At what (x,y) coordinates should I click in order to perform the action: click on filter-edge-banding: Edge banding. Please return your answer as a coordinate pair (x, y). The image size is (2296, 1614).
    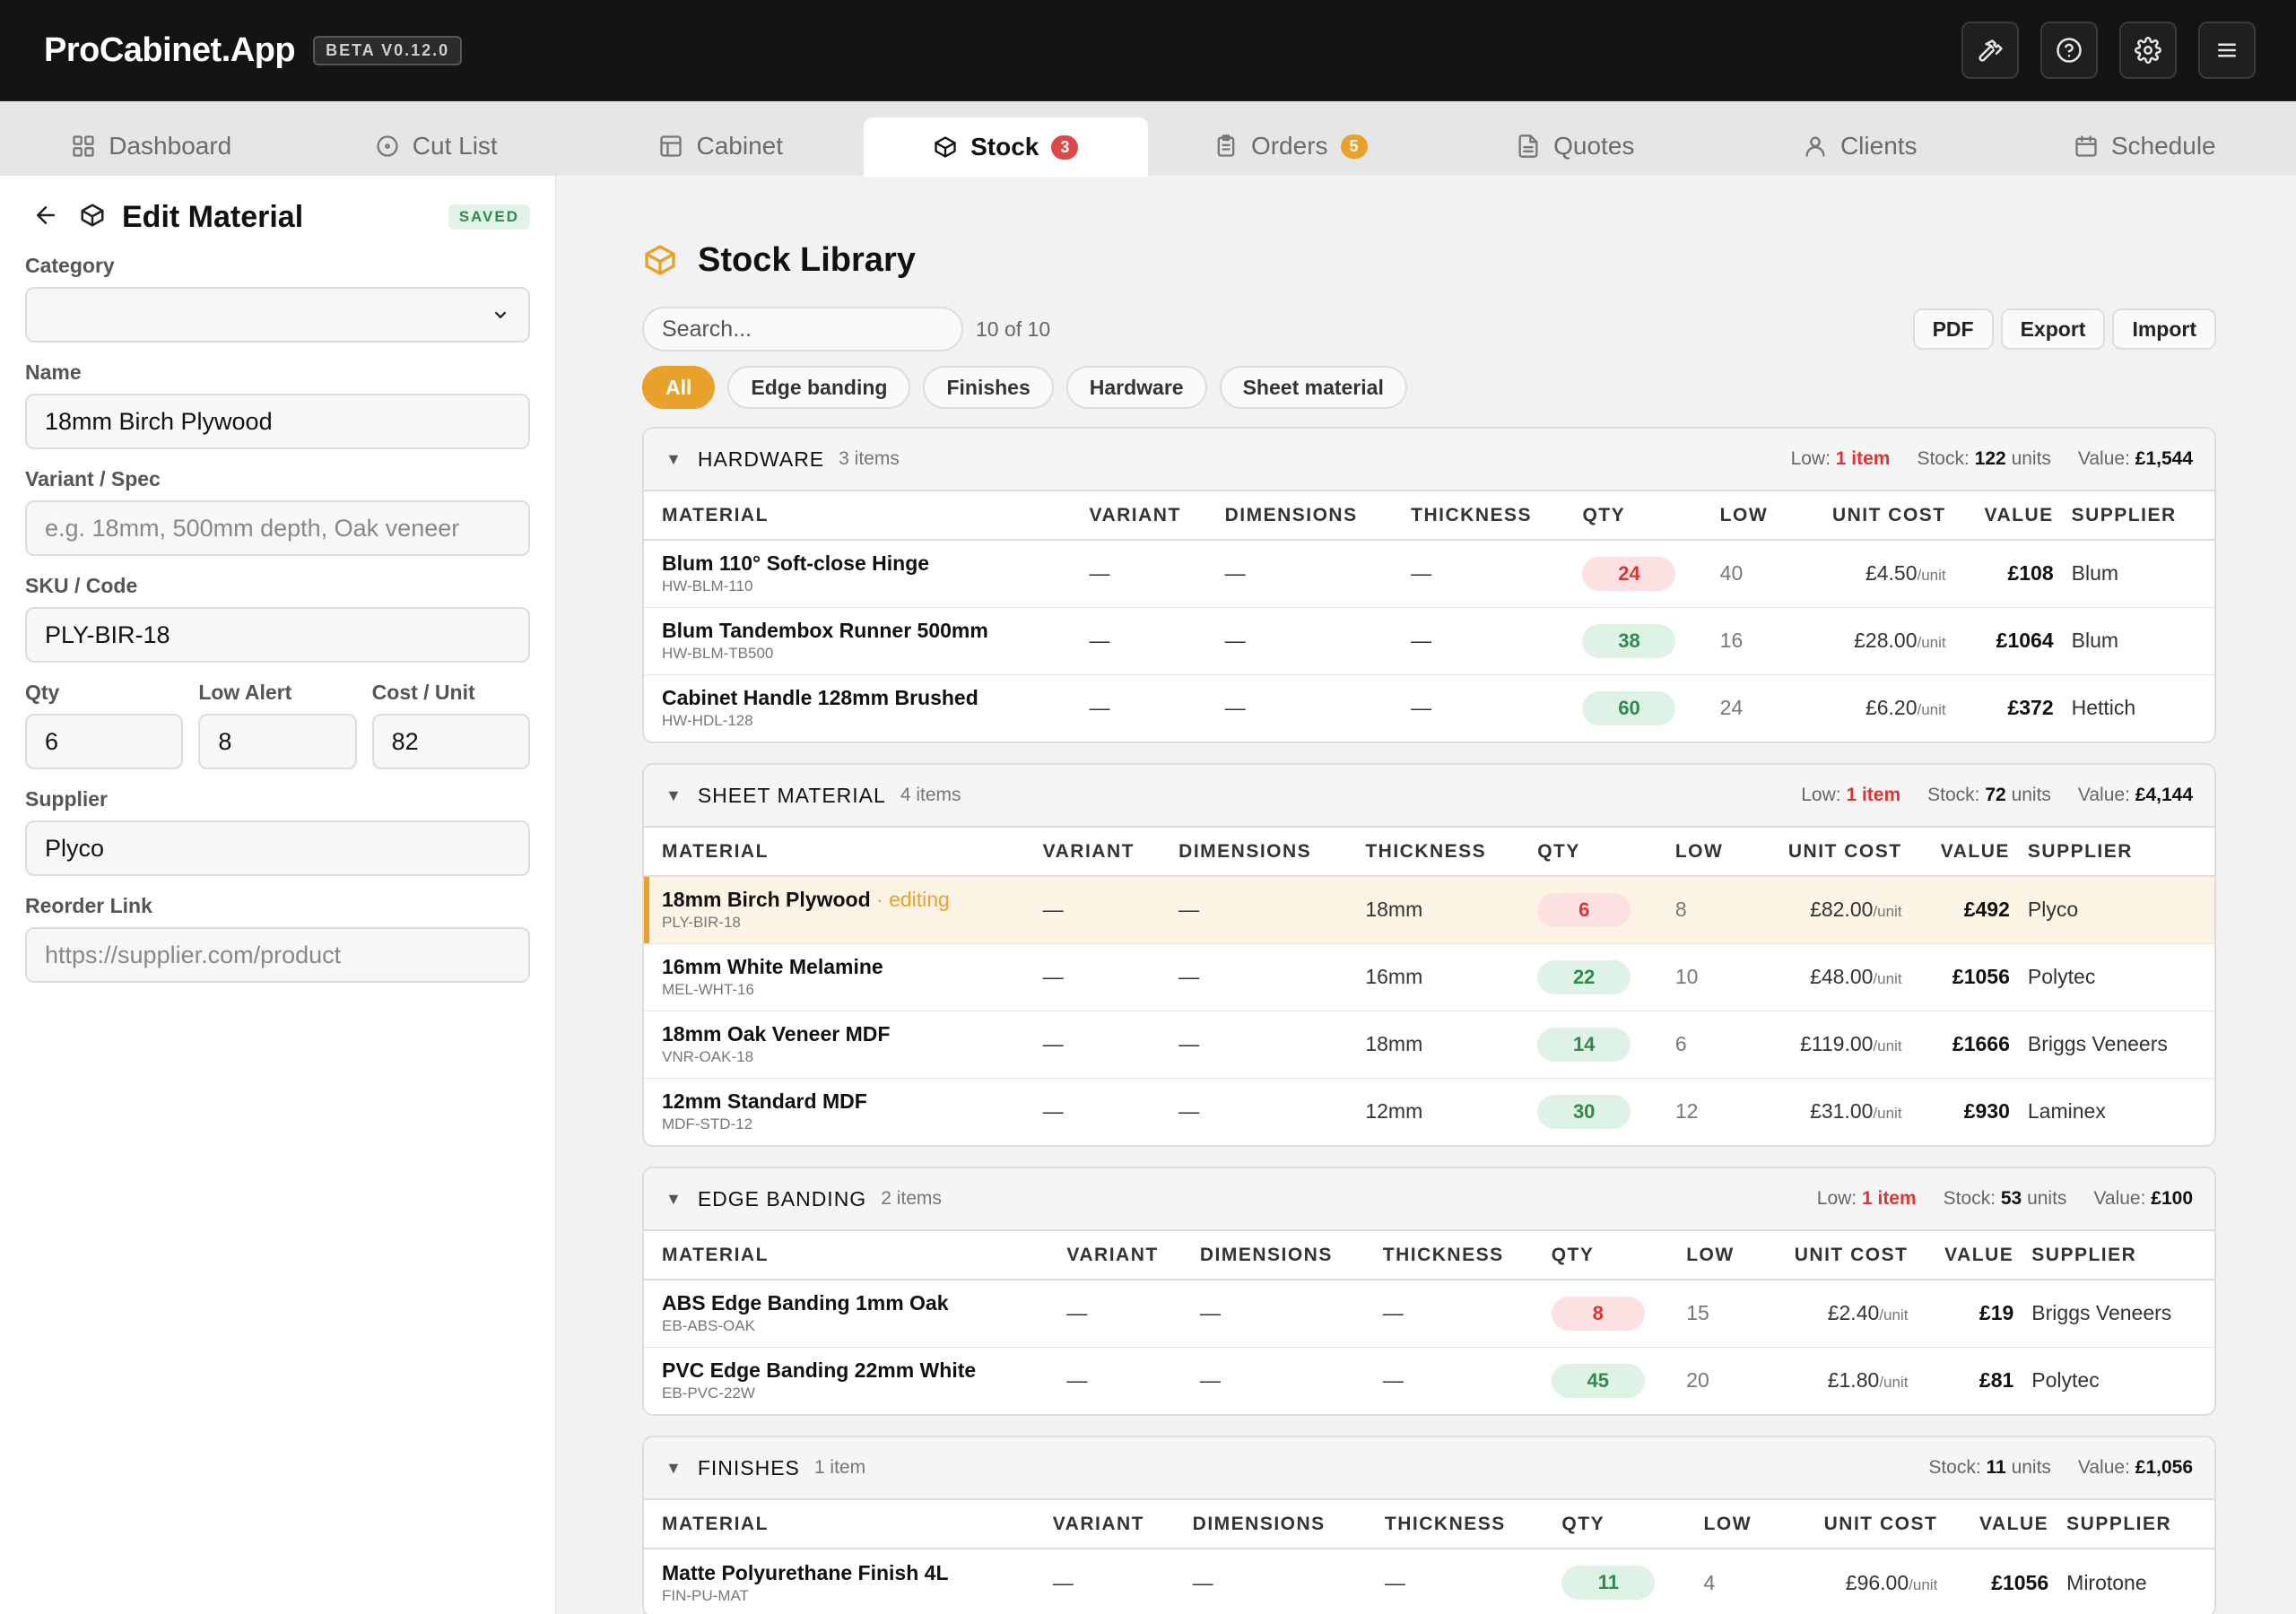
    Looking at the image, I should click on (819, 387).